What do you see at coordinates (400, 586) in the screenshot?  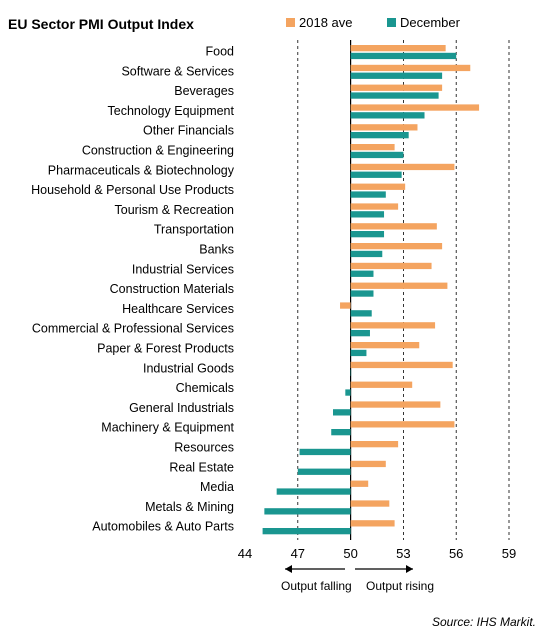 I see `annot-output-rising: Output rising` at bounding box center [400, 586].